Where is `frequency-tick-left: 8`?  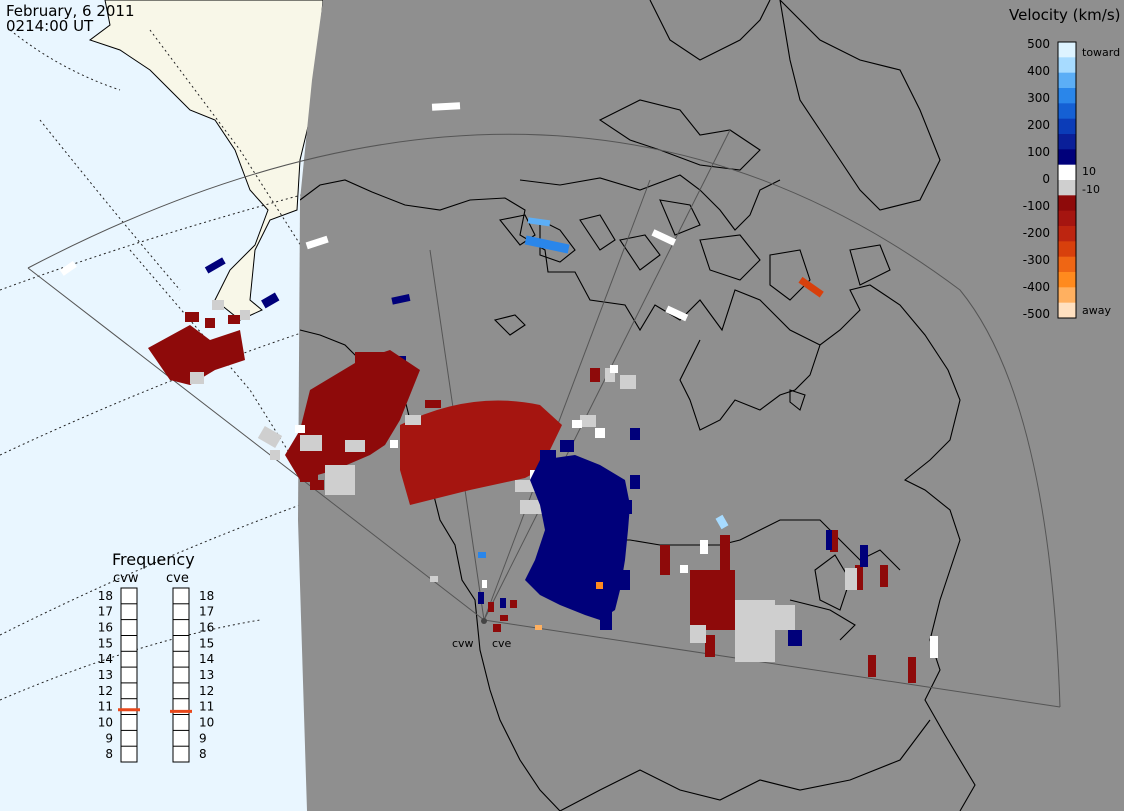
frequency-tick-left: 8 is located at coordinates (109, 754).